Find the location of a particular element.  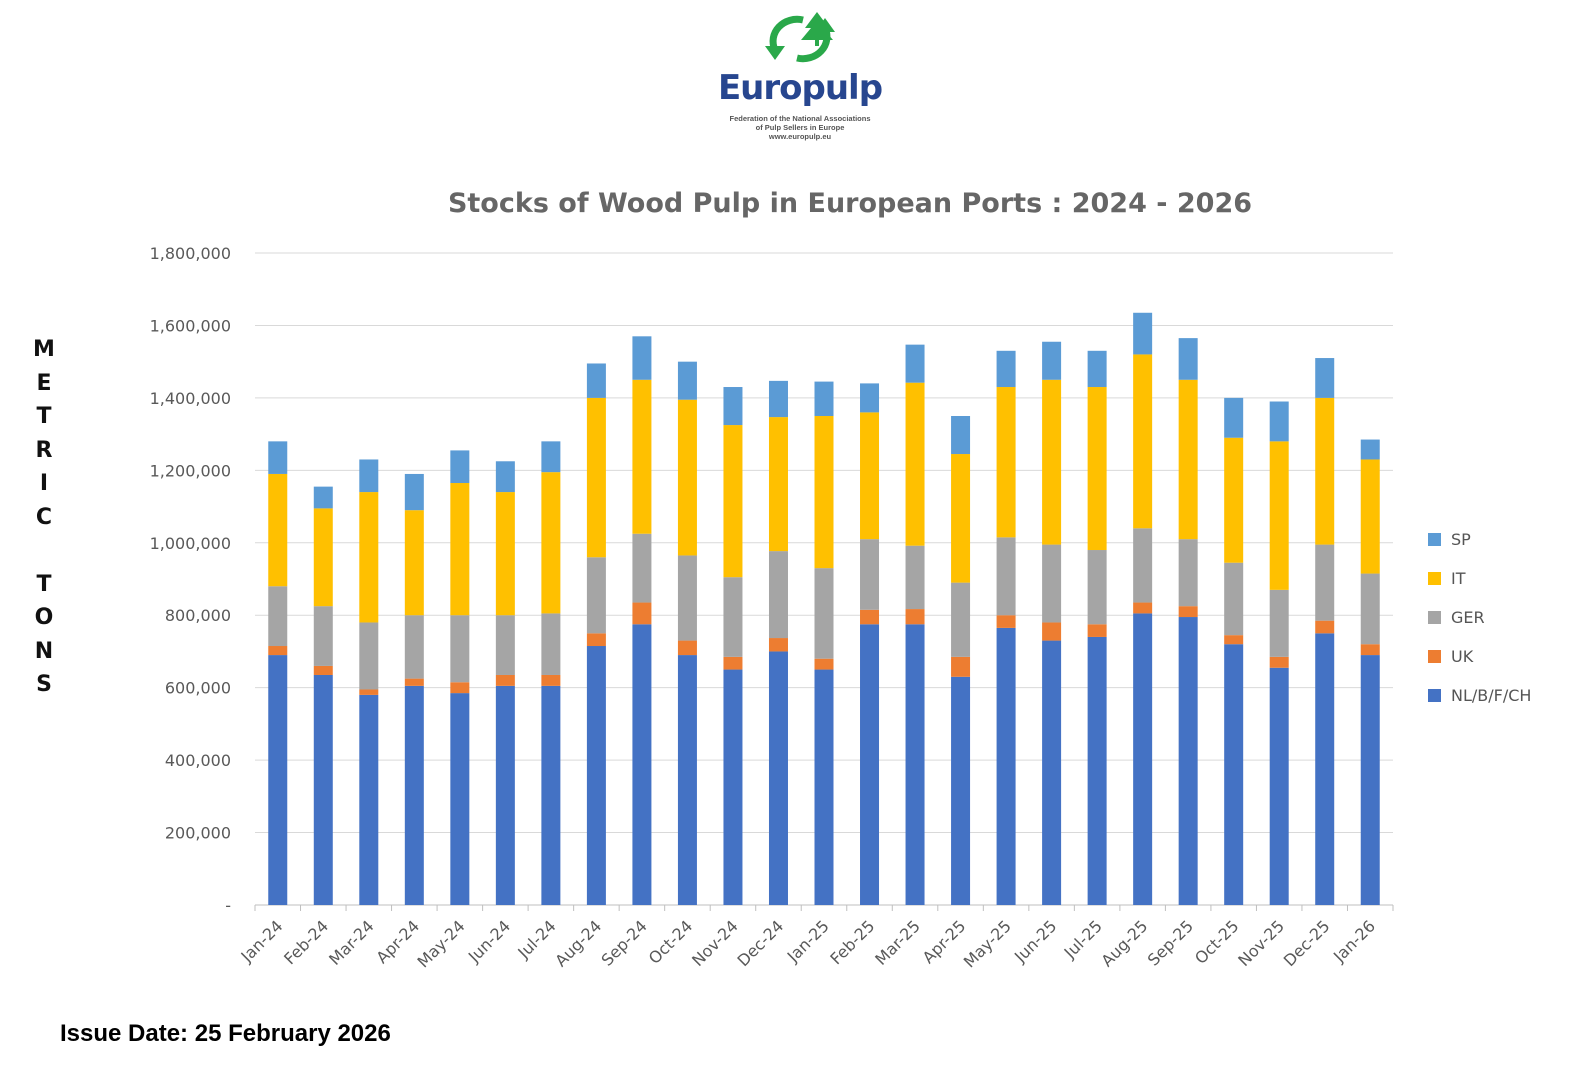

legend-label: UK is located at coordinates (1462, 656).